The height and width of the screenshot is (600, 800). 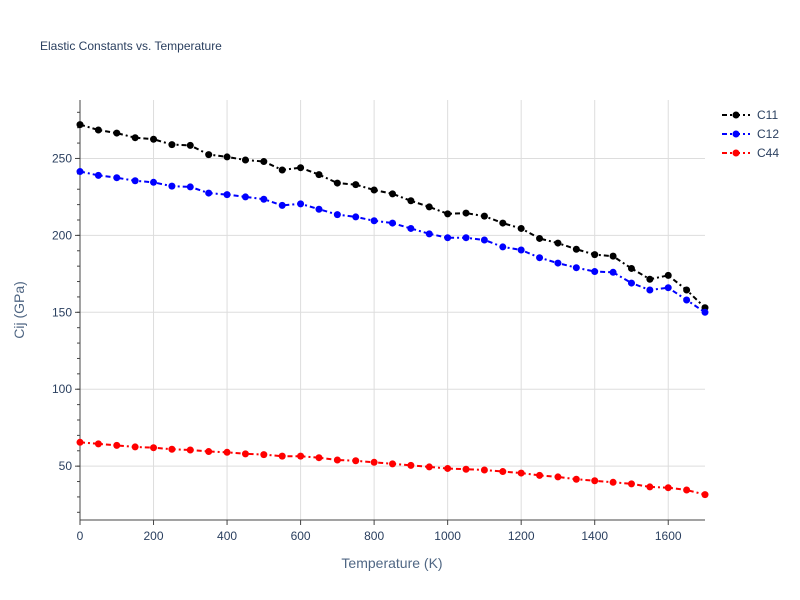 I want to click on chart-title: Elastic Constants vs. Temperature, so click(x=131, y=46).